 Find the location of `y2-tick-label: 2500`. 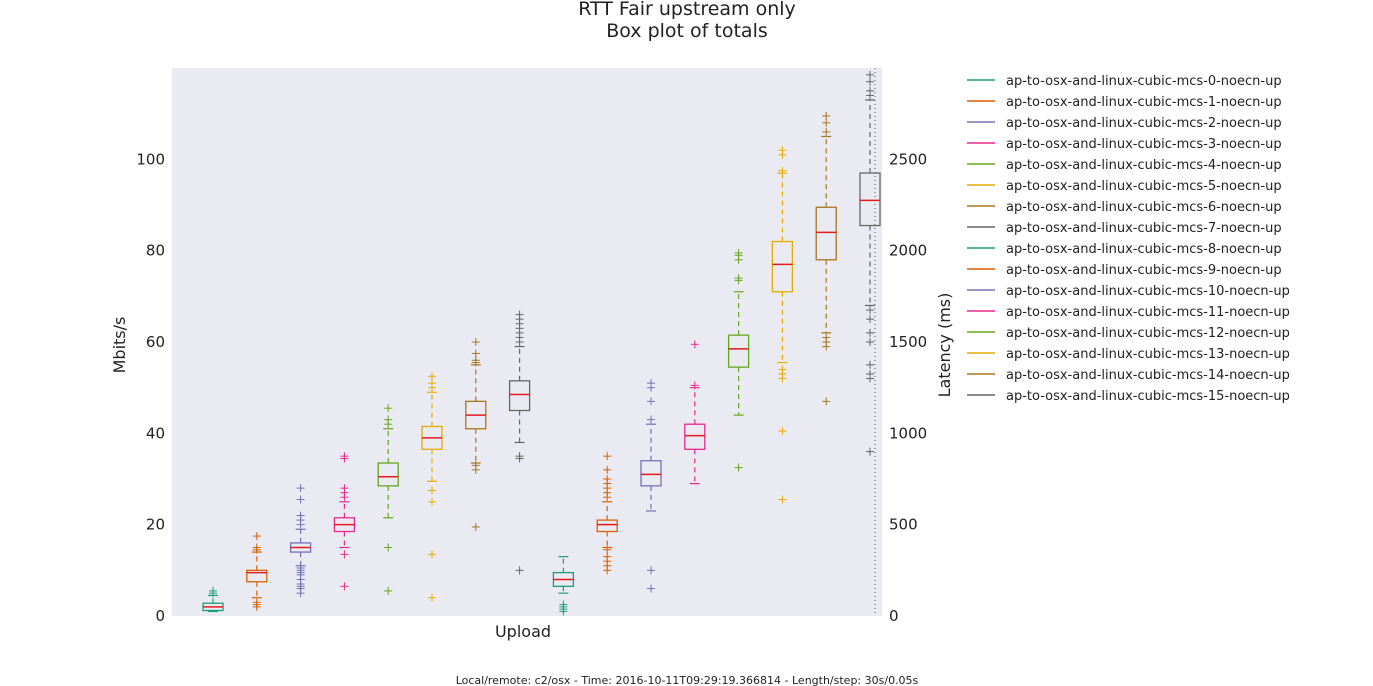

y2-tick-label: 2500 is located at coordinates (908, 159).